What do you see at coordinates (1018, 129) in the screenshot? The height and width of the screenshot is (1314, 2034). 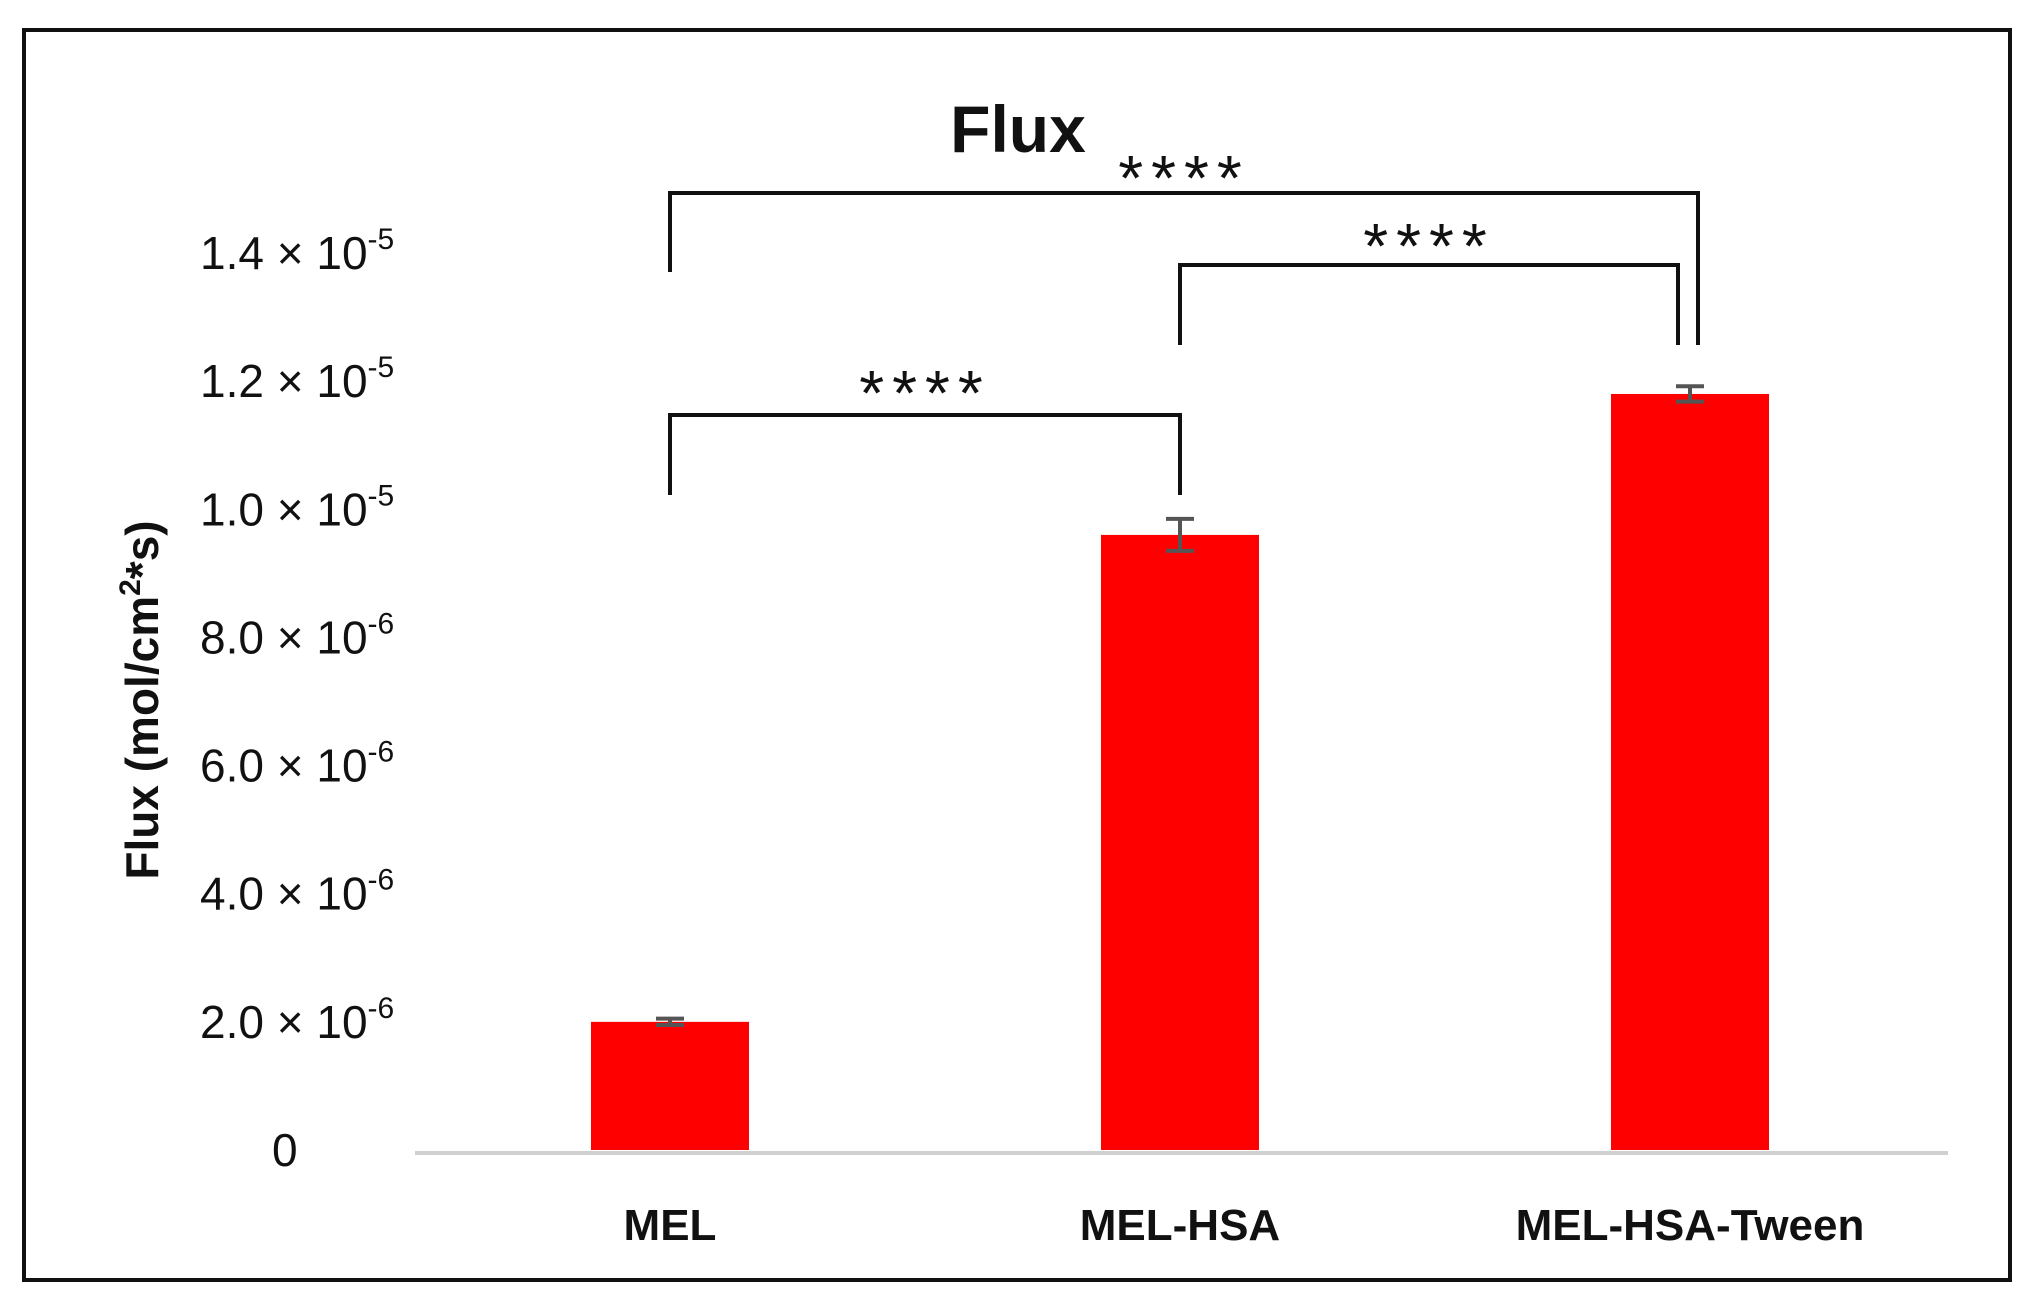 I see `chart-title: Flux` at bounding box center [1018, 129].